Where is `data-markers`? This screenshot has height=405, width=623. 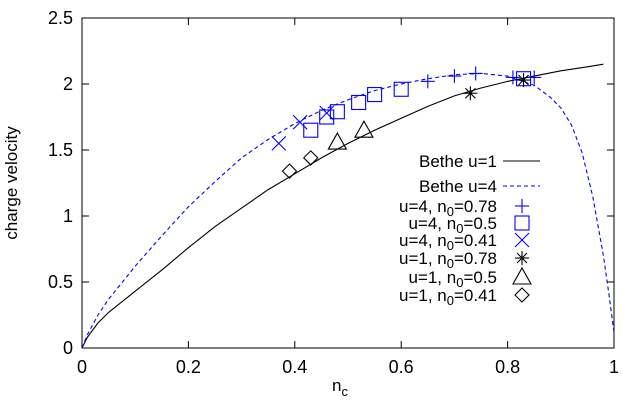 data-markers is located at coordinates (406, 122).